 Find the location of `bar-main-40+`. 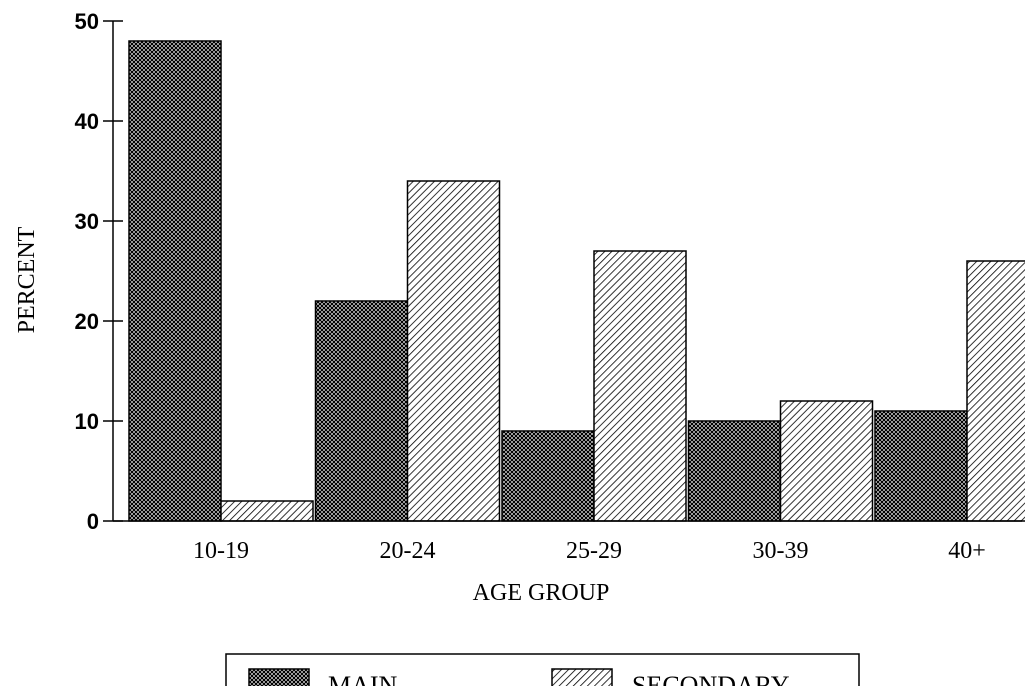

bar-main-40+ is located at coordinates (921, 466).